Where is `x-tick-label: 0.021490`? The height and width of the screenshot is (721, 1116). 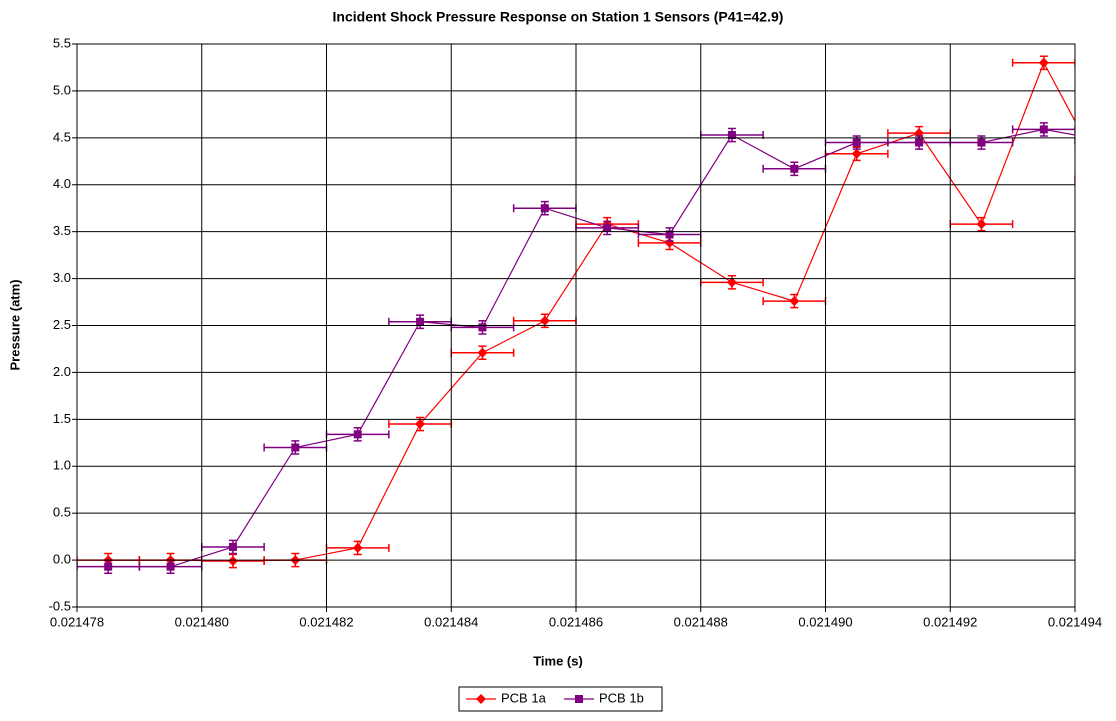
x-tick-label: 0.021490 is located at coordinates (825, 621).